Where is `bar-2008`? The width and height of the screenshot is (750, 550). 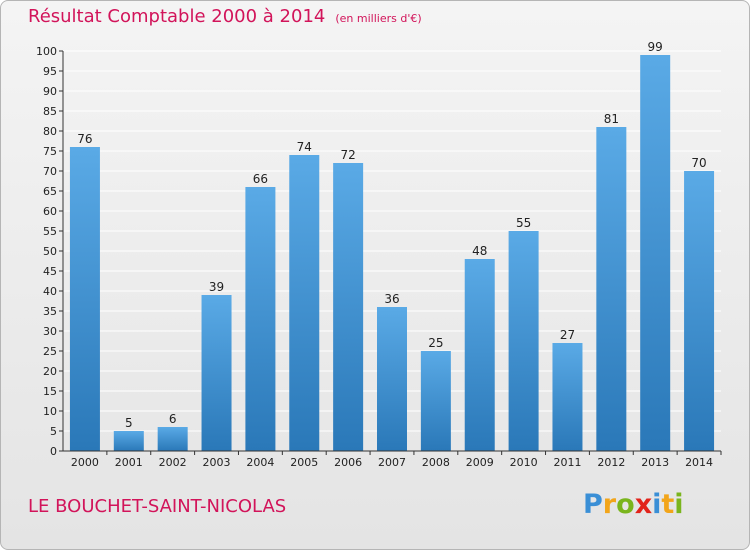 bar-2008 is located at coordinates (435, 401).